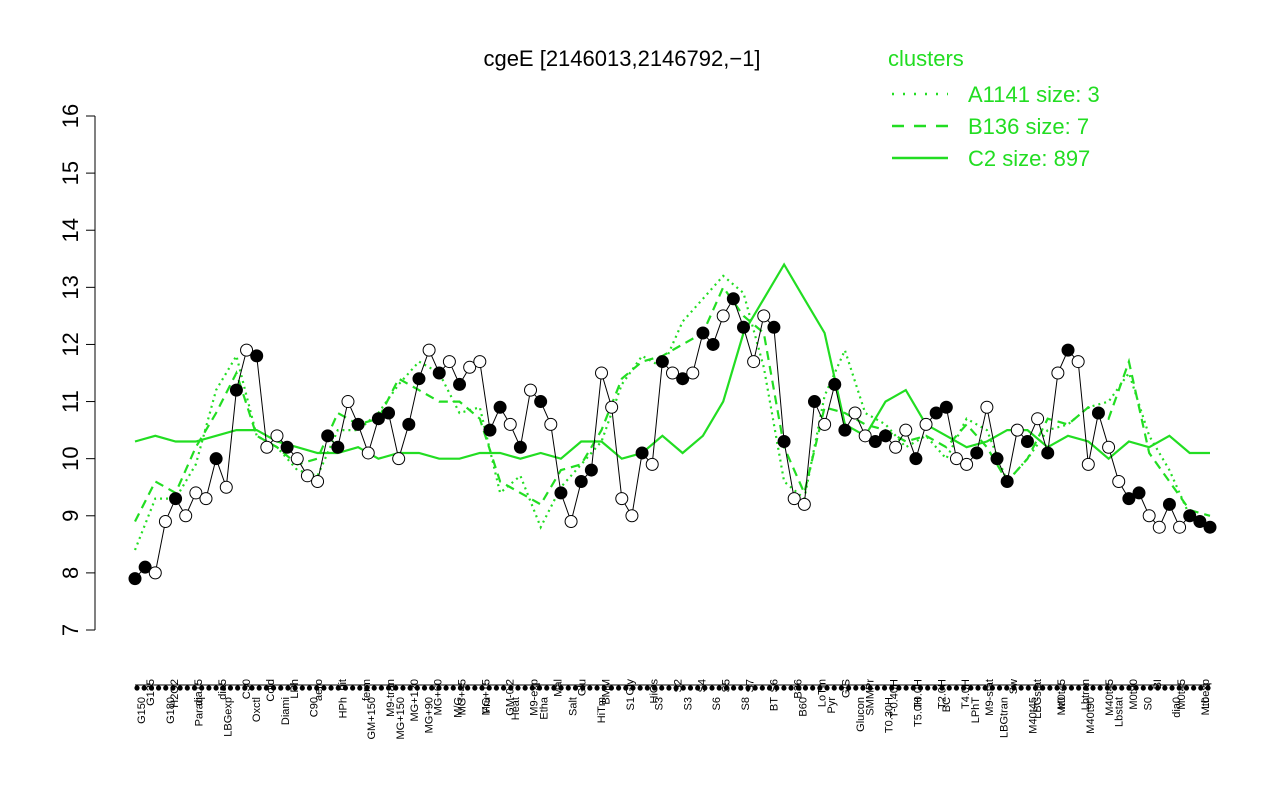  What do you see at coordinates (822, 693) in the screenshot?
I see `x-tick-label: LoTm` at bounding box center [822, 693].